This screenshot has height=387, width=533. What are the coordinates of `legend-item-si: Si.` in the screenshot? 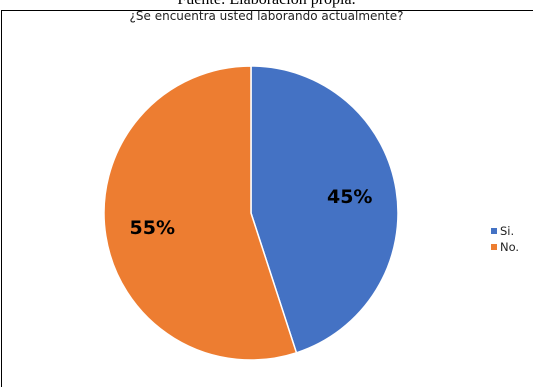 It's located at (505, 231).